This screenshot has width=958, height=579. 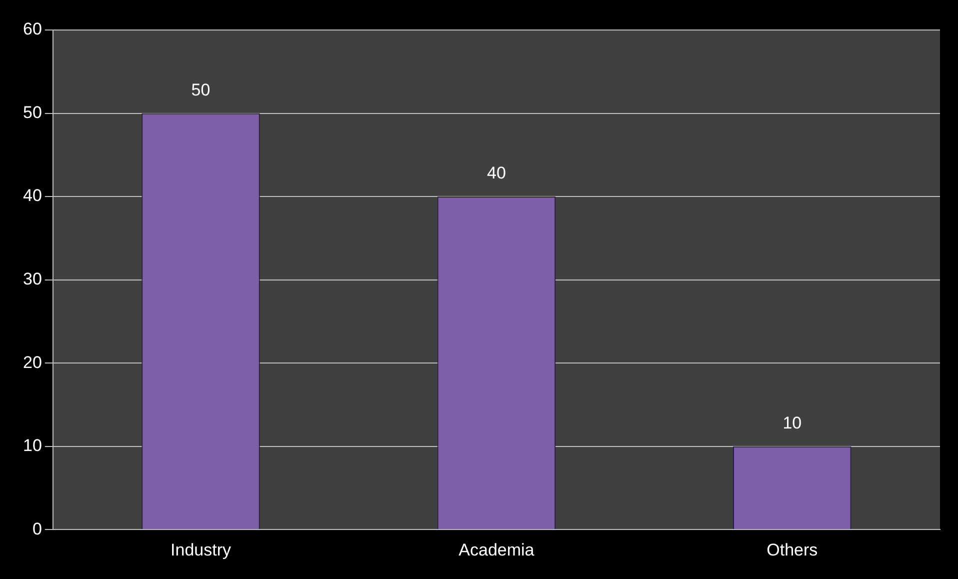 I want to click on y-tick-label: 40, so click(x=32, y=196).